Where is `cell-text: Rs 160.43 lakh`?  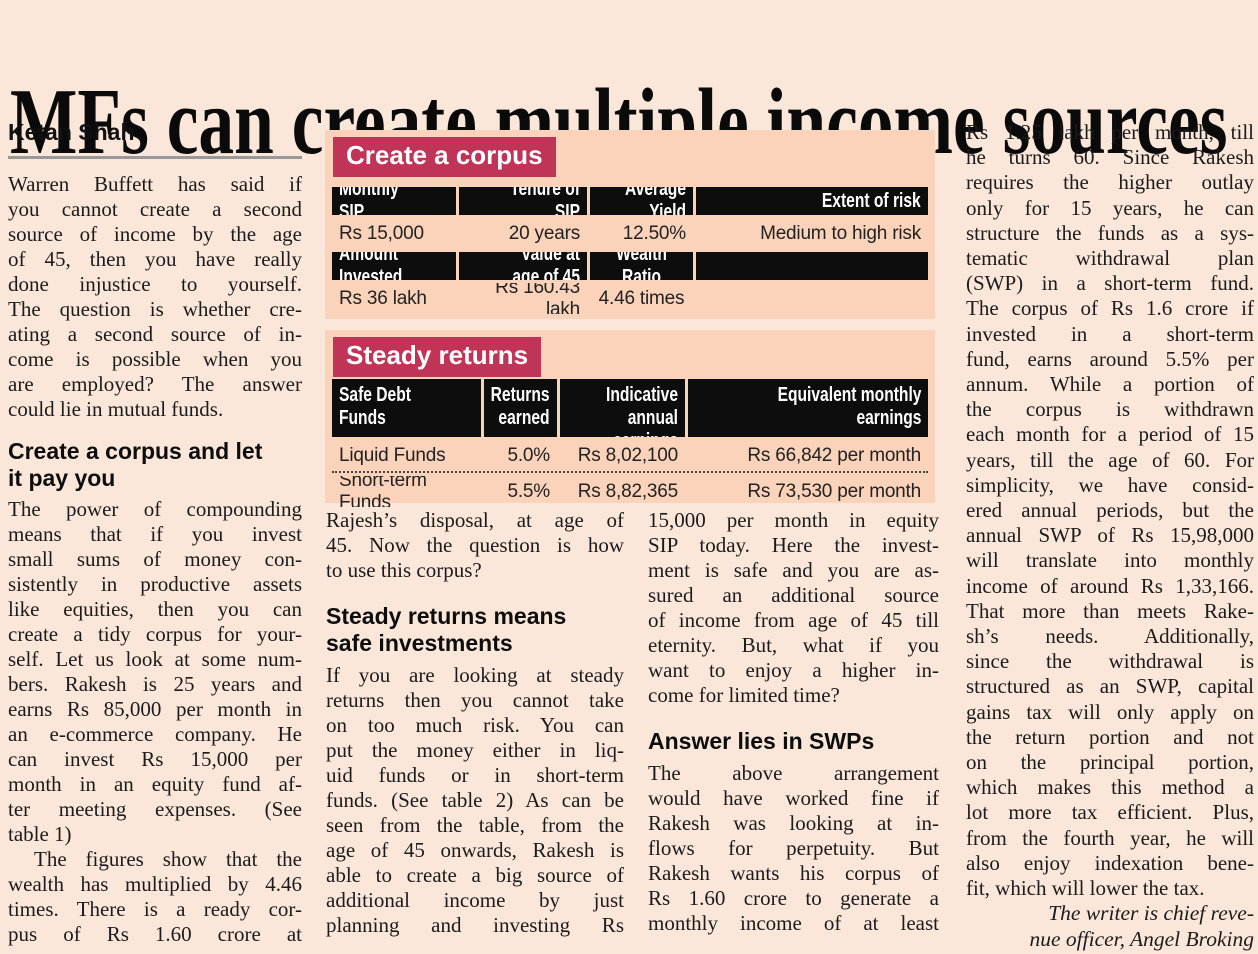
cell-text: Rs 160.43 lakh is located at coordinates (537, 298).